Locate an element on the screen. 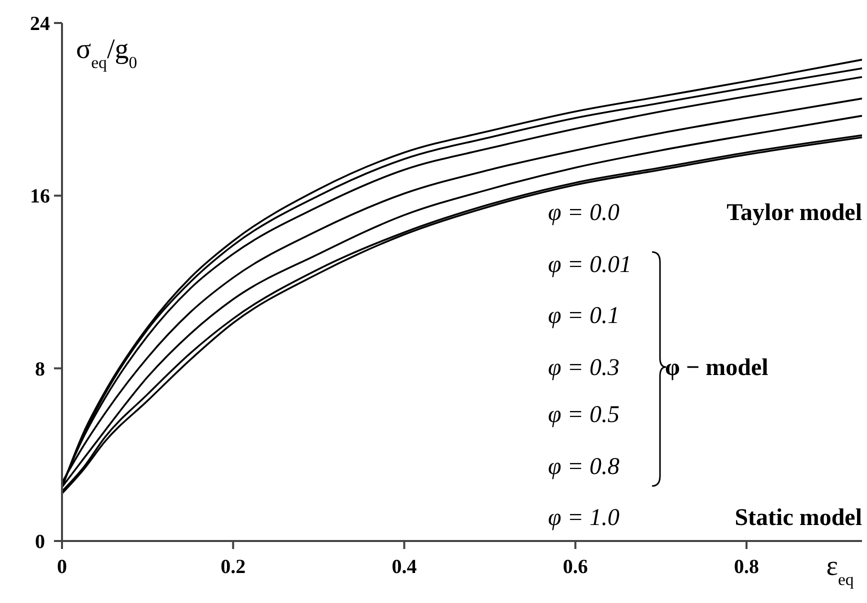  x-tick-label: 0.4 is located at coordinates (404, 567).